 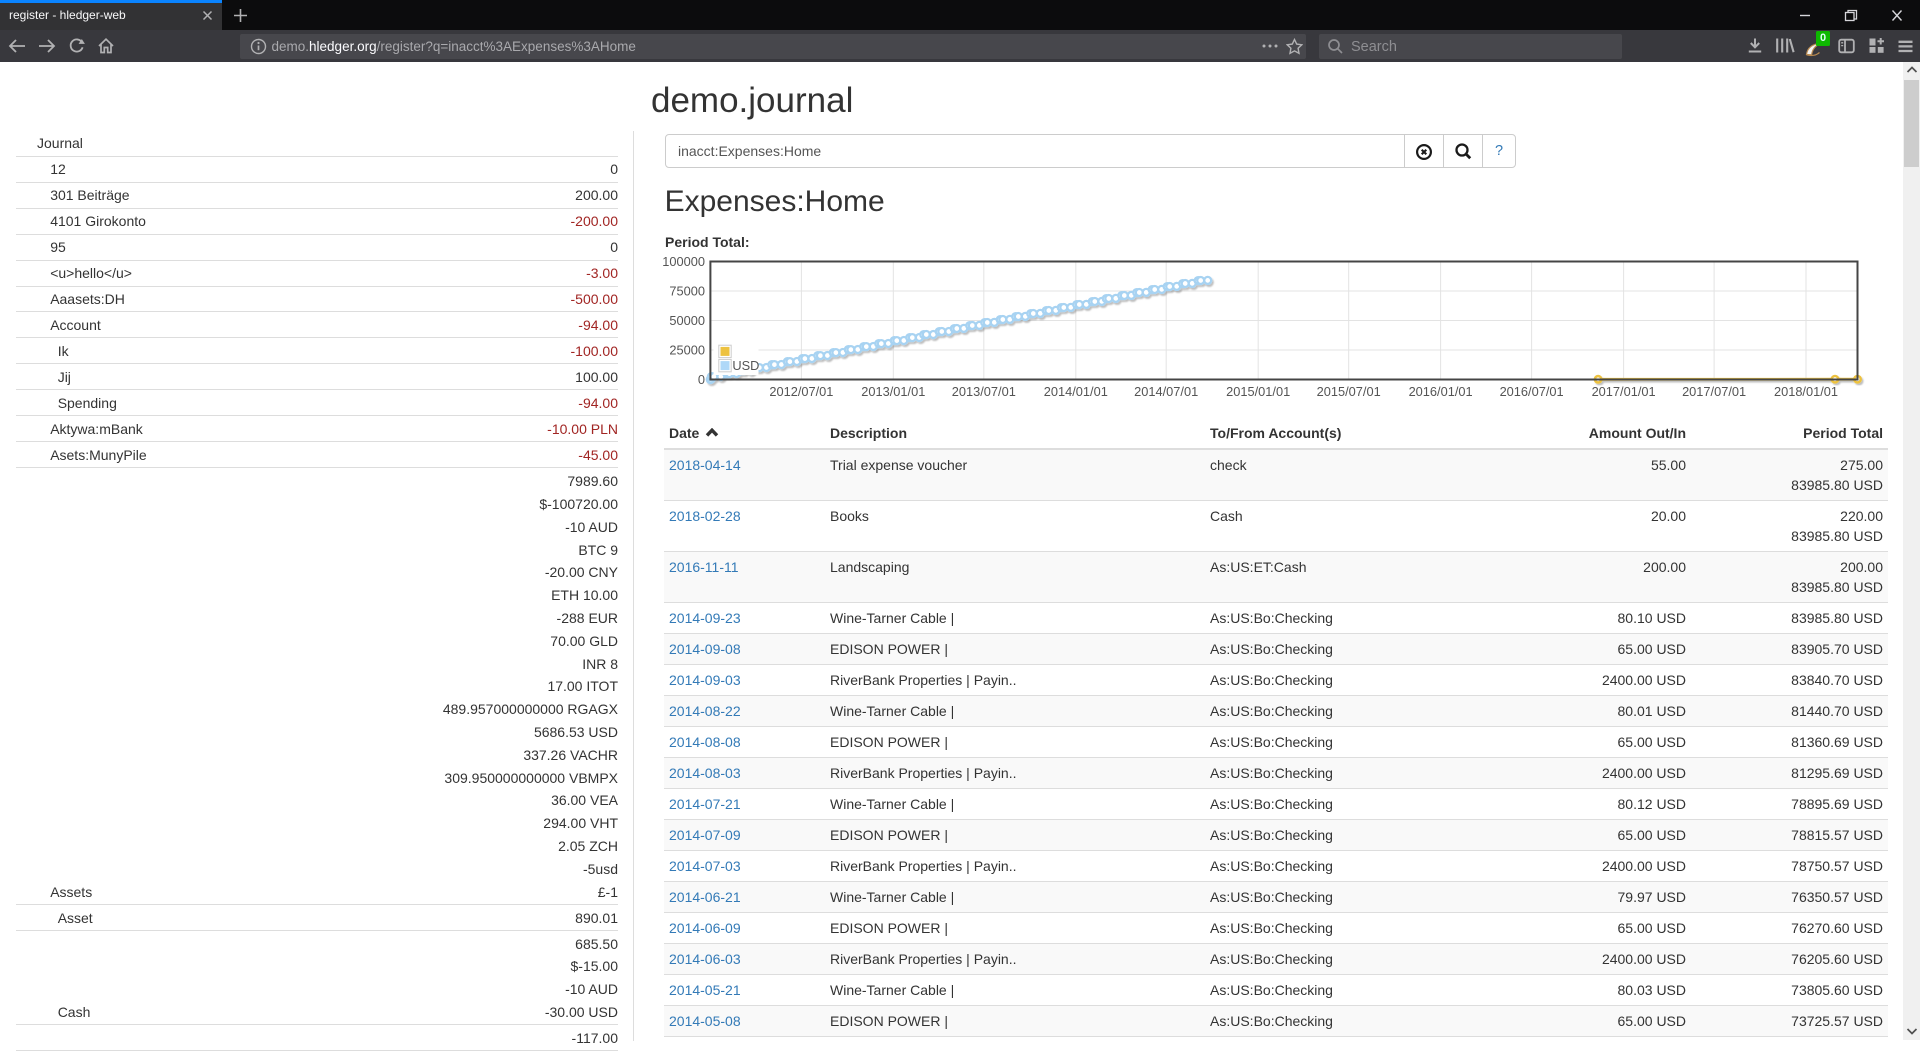 I want to click on svg-text: 2015/01/01, so click(x=1258, y=391).